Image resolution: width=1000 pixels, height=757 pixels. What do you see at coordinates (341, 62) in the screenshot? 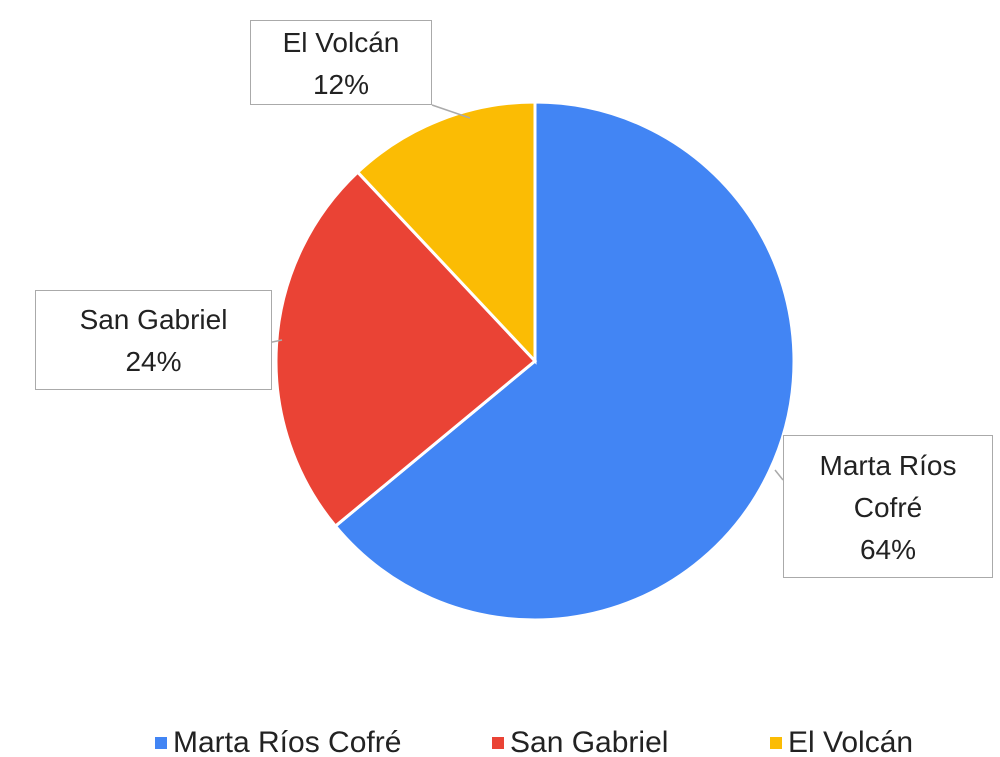
I see `data-label: El Volcán 12%` at bounding box center [341, 62].